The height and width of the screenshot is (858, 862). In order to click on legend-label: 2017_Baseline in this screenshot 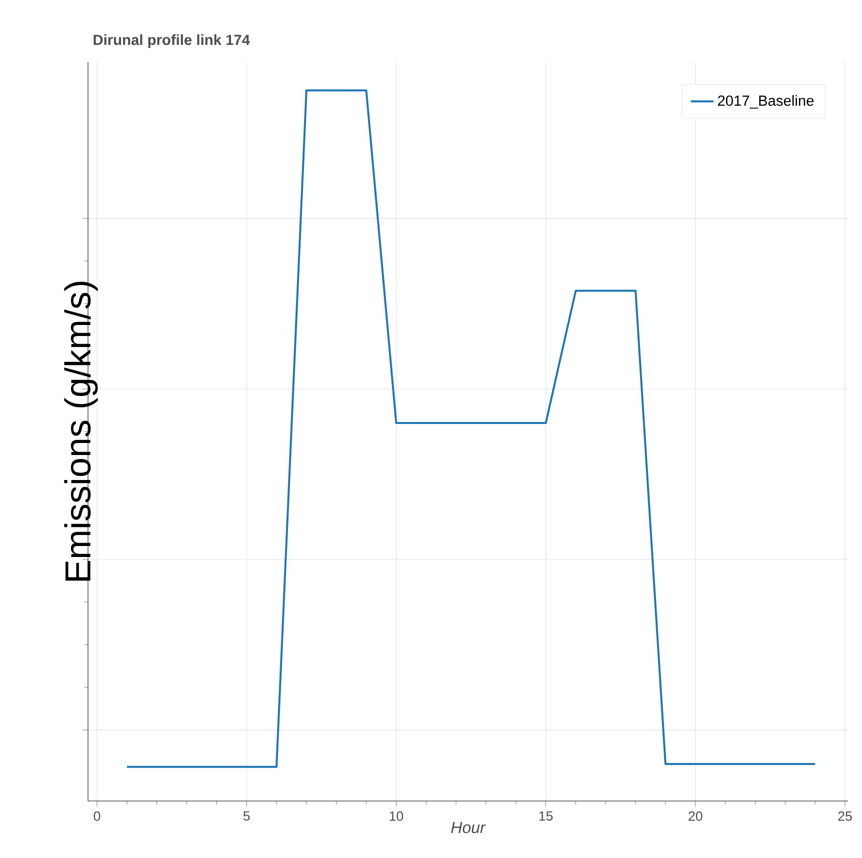, I will do `click(766, 102)`.